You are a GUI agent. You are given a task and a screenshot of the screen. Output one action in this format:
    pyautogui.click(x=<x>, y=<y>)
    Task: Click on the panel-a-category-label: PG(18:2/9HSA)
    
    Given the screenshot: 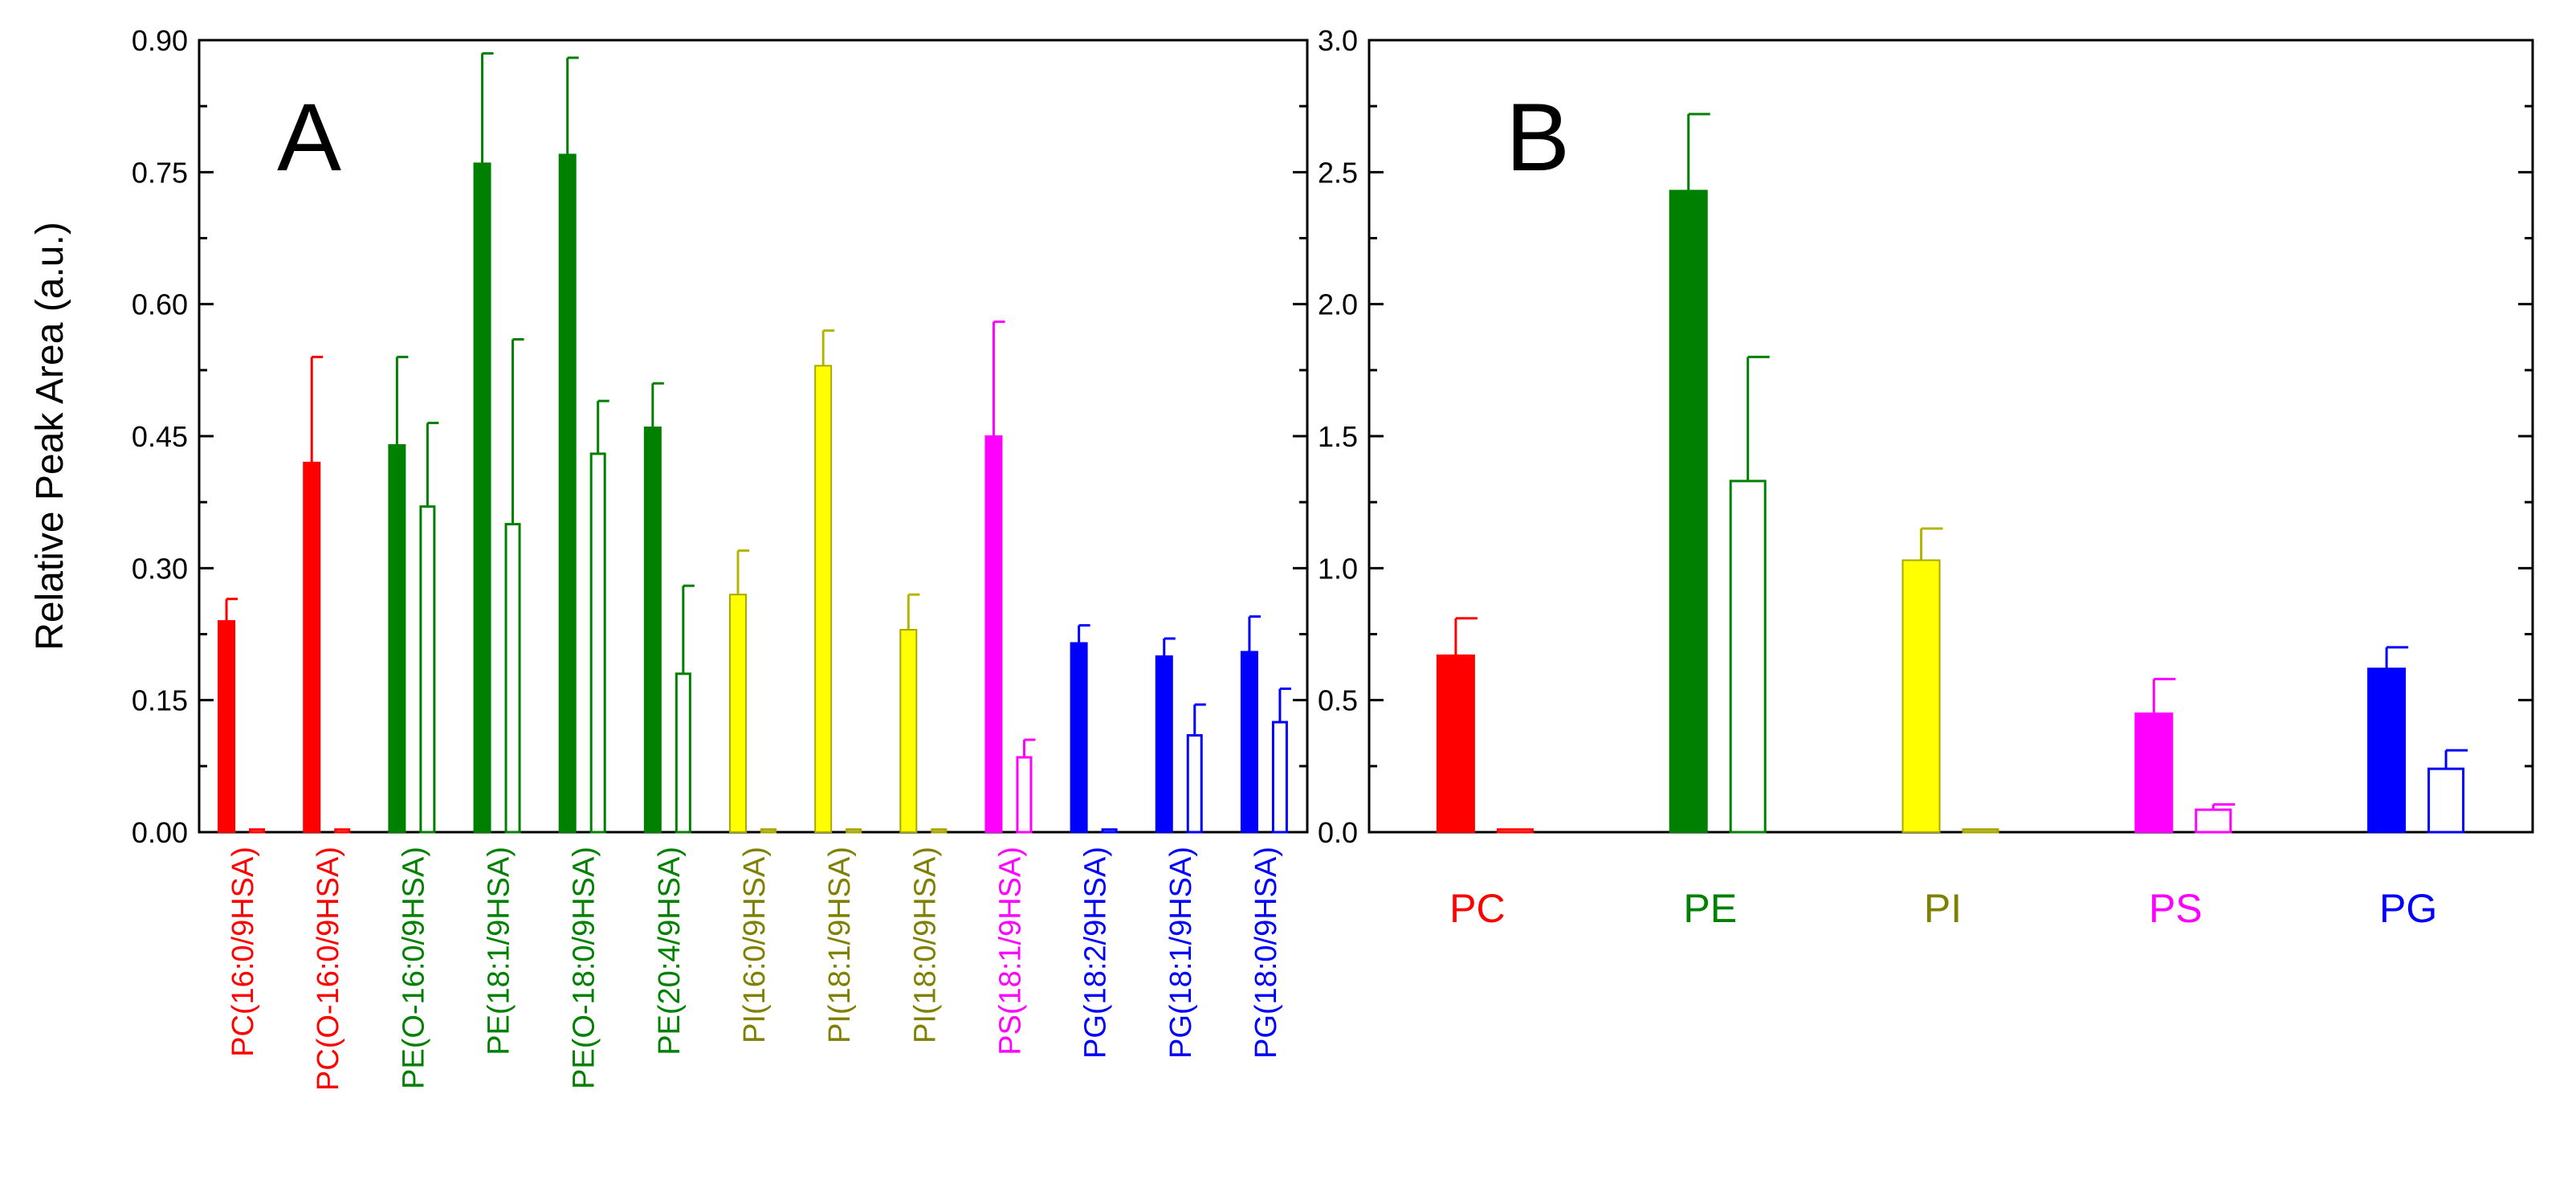 What is the action you would take?
    pyautogui.click(x=1096, y=953)
    